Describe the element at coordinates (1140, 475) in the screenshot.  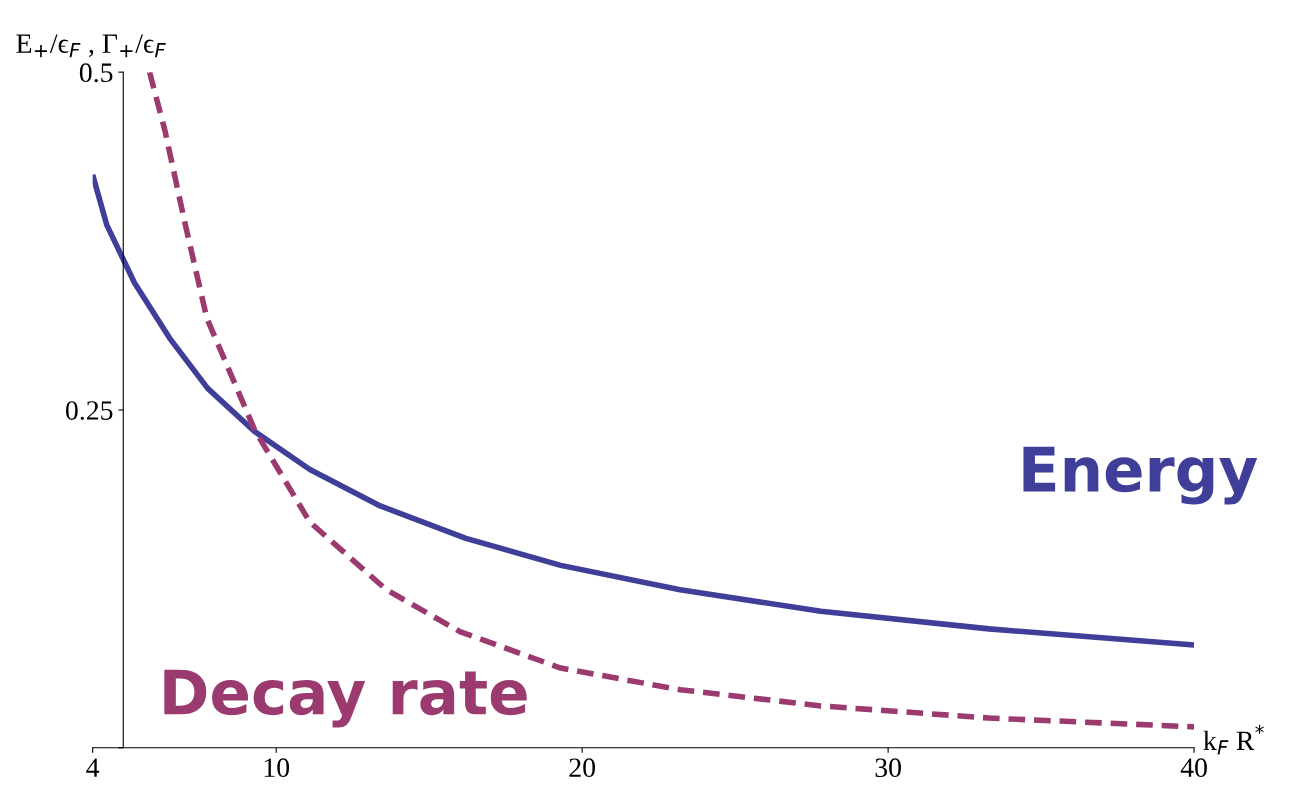
I see `text: Energy` at that location.